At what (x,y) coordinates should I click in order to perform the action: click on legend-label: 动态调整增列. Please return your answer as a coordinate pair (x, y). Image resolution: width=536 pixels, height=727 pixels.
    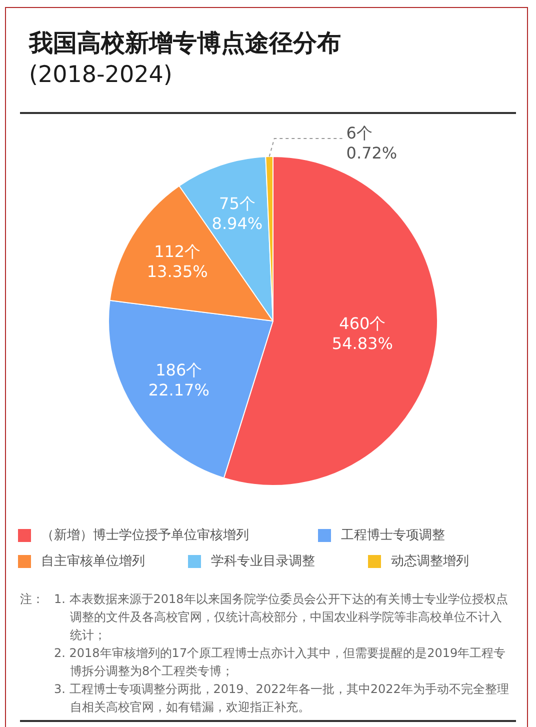
    Looking at the image, I should click on (430, 561).